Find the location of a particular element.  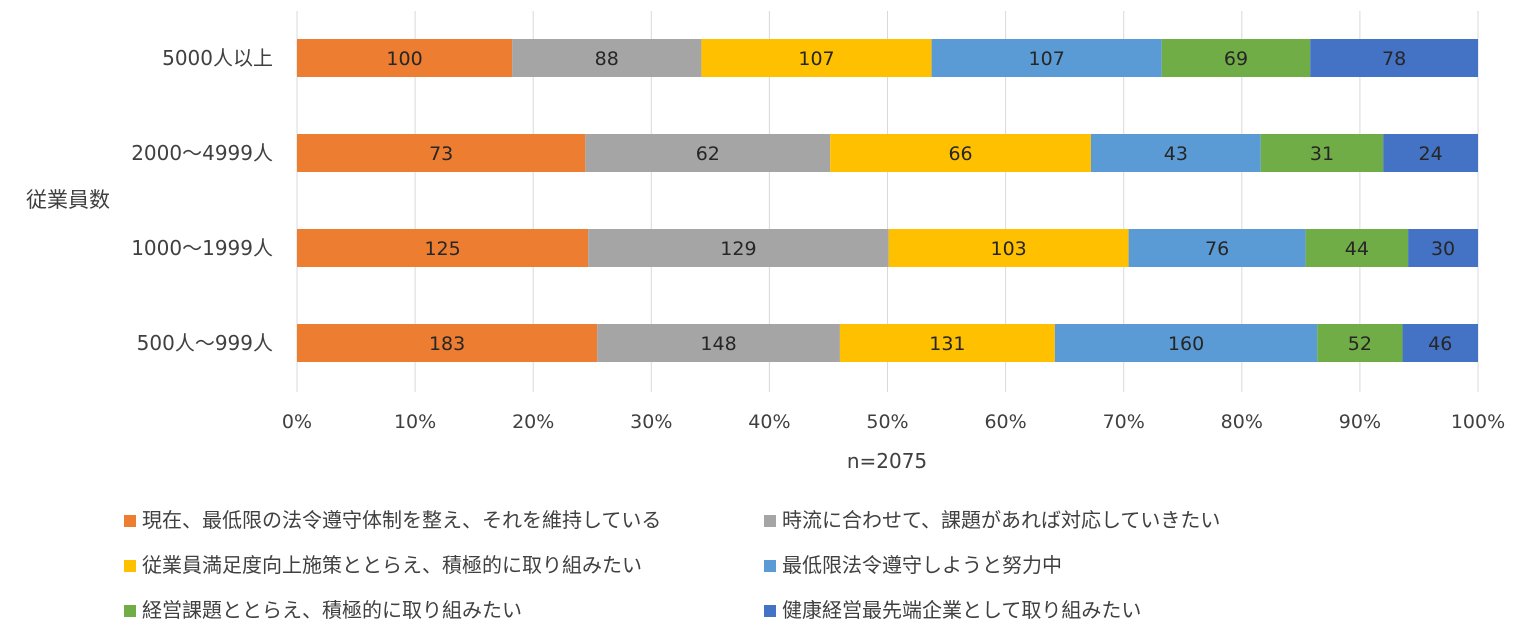

data-label: 69 is located at coordinates (1236, 59).